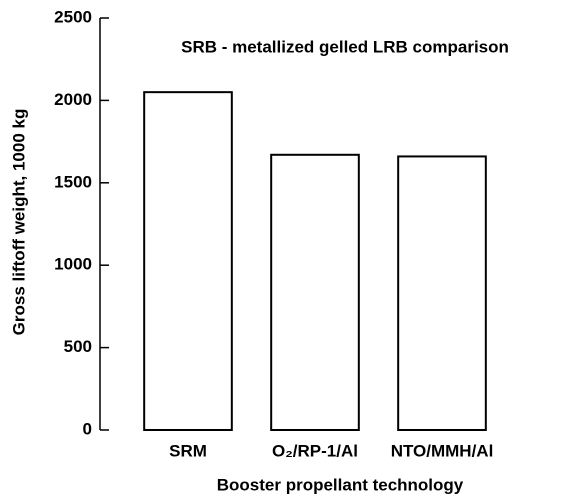  Describe the element at coordinates (73, 181) in the screenshot. I see `y-tick-label: 1500` at that location.